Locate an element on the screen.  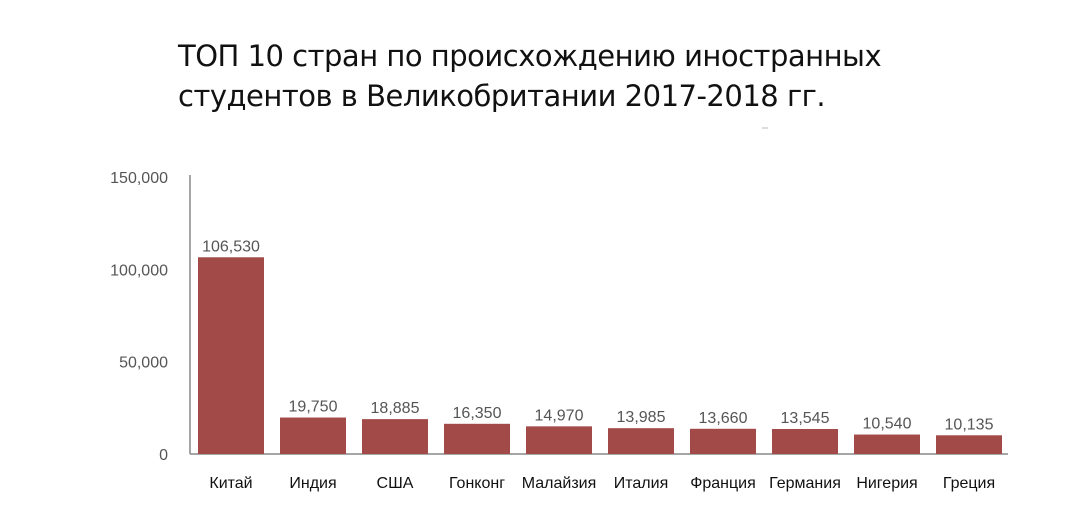
data-label: 13,660 is located at coordinates (723, 418).